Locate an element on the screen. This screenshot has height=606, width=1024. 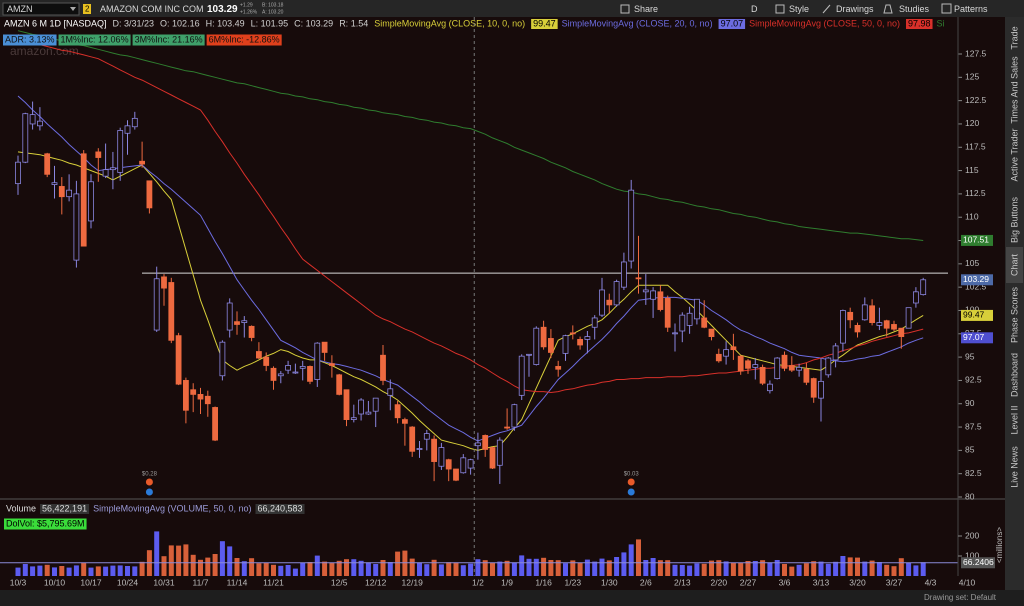
side-tab: Big Buttons is located at coordinates (1014, 219).